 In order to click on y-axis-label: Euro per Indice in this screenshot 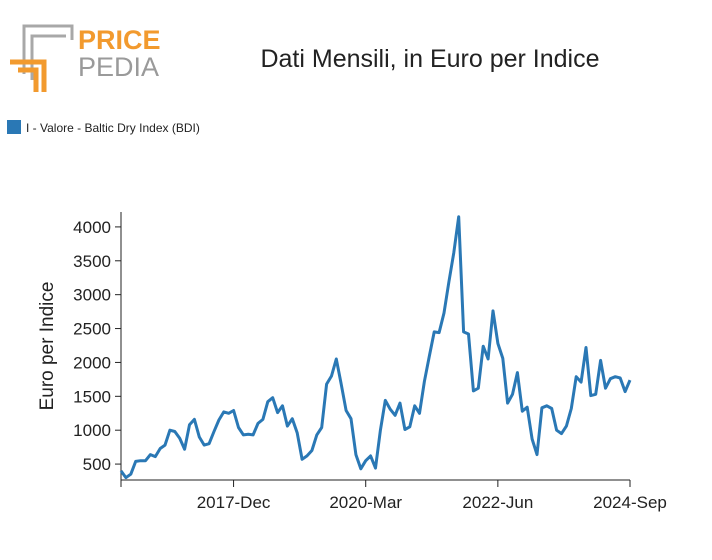, I will do `click(47, 346)`.